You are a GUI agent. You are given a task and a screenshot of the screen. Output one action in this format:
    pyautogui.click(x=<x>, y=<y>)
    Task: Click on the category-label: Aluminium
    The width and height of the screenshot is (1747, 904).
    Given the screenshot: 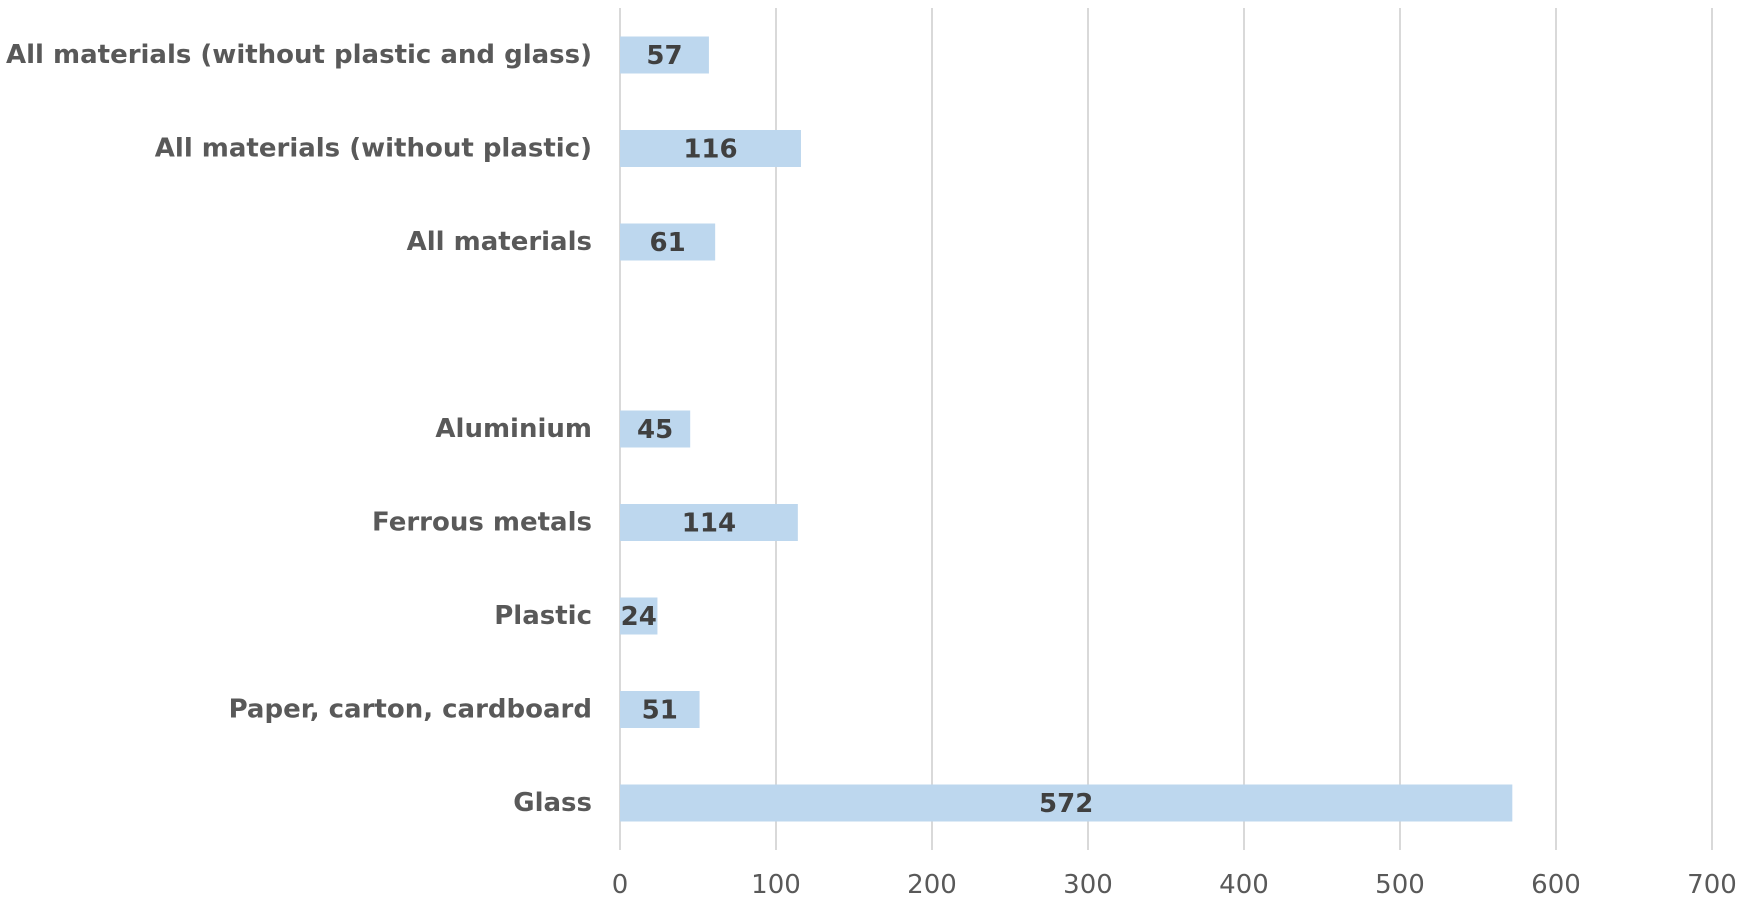 What is the action you would take?
    pyautogui.click(x=513, y=429)
    